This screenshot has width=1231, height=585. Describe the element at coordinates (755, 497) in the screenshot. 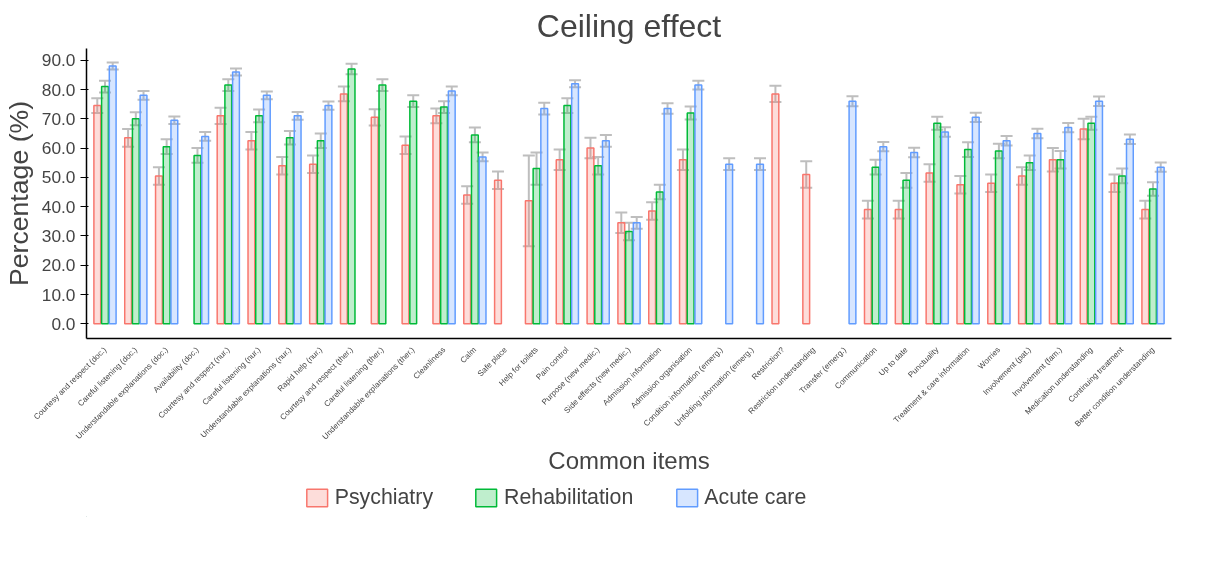

I see `legend-label: Acute care` at that location.